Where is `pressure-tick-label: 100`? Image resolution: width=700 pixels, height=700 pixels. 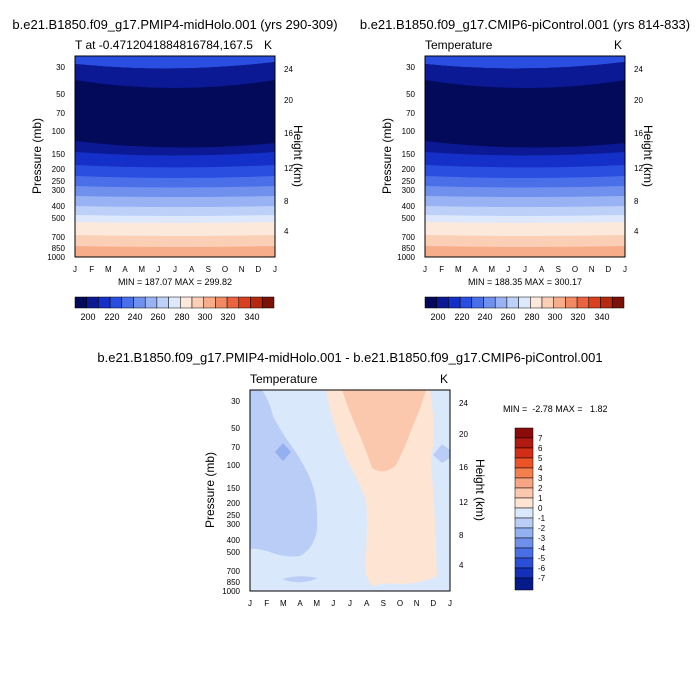 pressure-tick-label: 100 is located at coordinates (234, 465).